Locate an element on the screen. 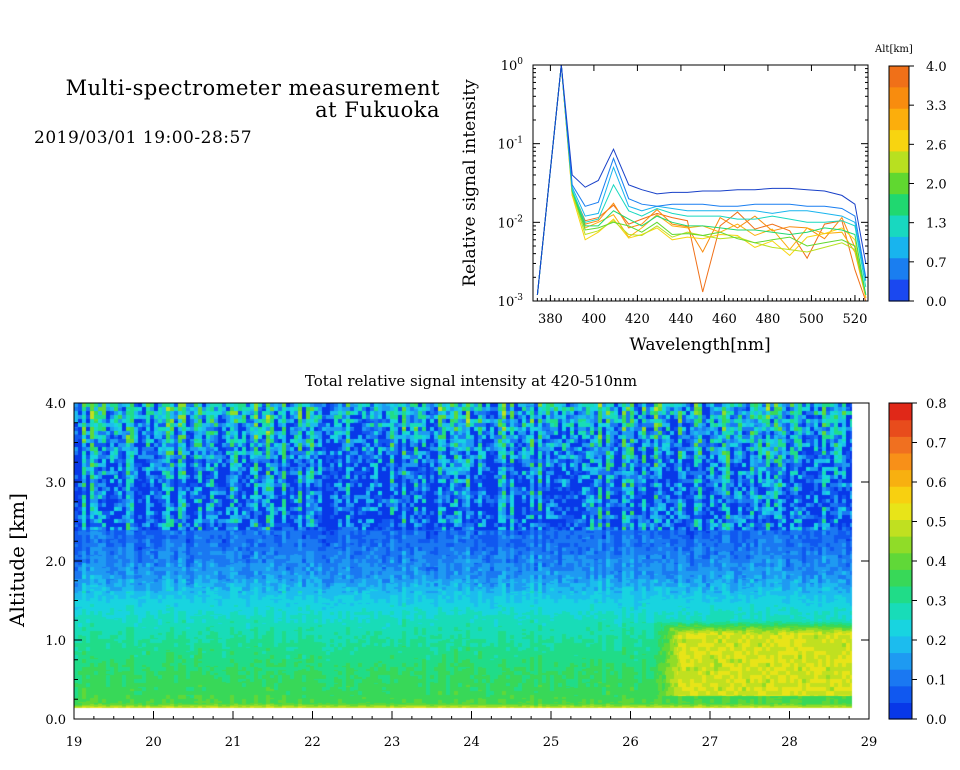 The width and height of the screenshot is (960, 770). spectrum-y-ticks: 10⁰ 10⁻¹ 10⁻² 10⁻³ is located at coordinates (683, 183).